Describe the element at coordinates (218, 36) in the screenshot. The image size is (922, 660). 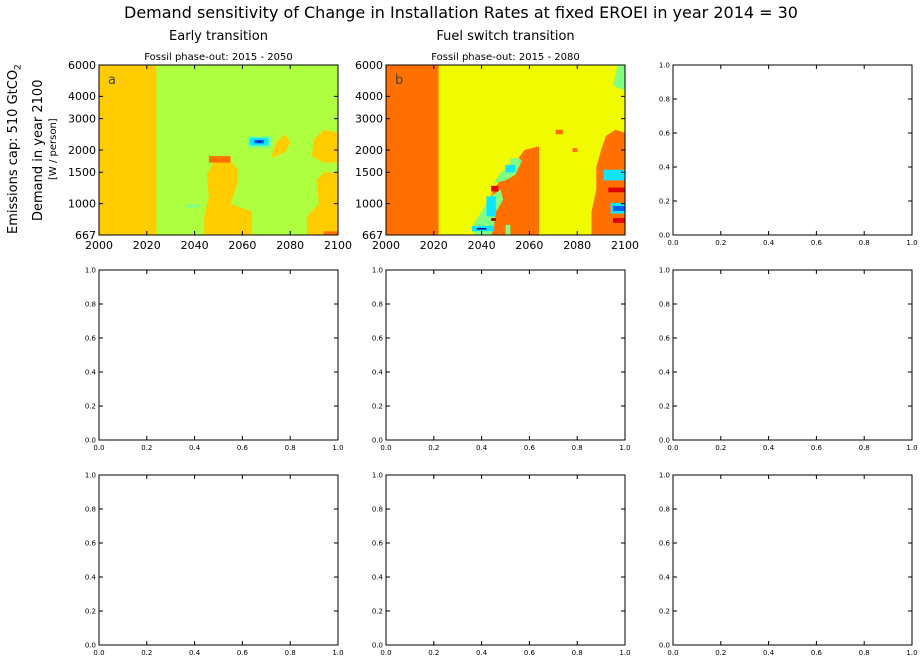
I see `column-title-early-transition: Early transition` at that location.